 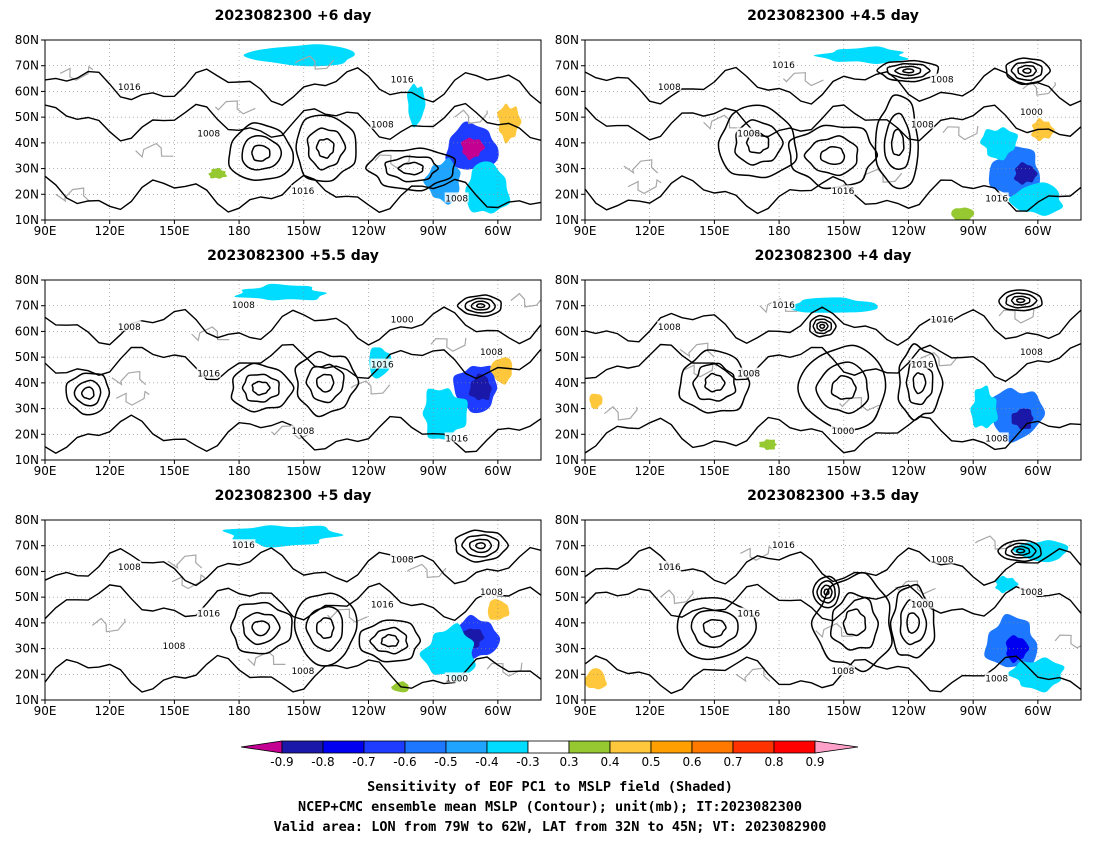 I want to click on y-tick-label: 60N, so click(x=27, y=571).